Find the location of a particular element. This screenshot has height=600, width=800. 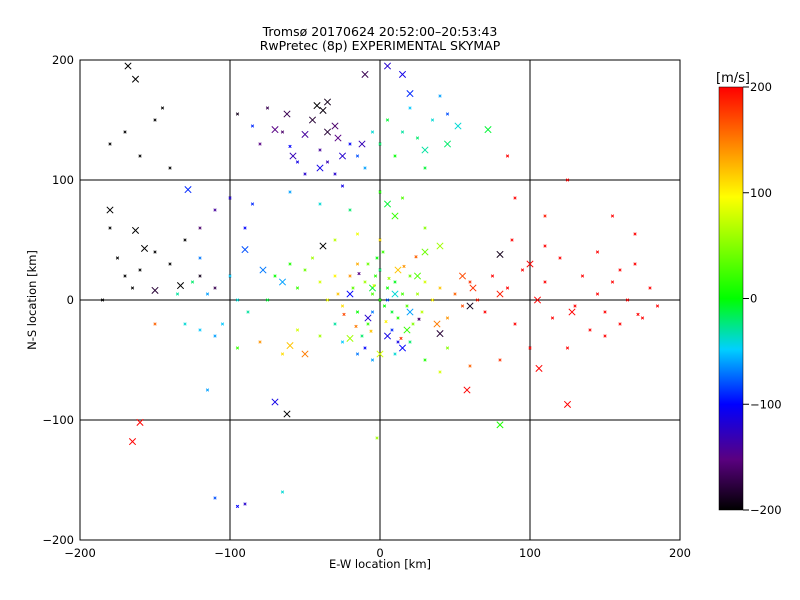

x-tick-label: −100 is located at coordinates (230, 553).